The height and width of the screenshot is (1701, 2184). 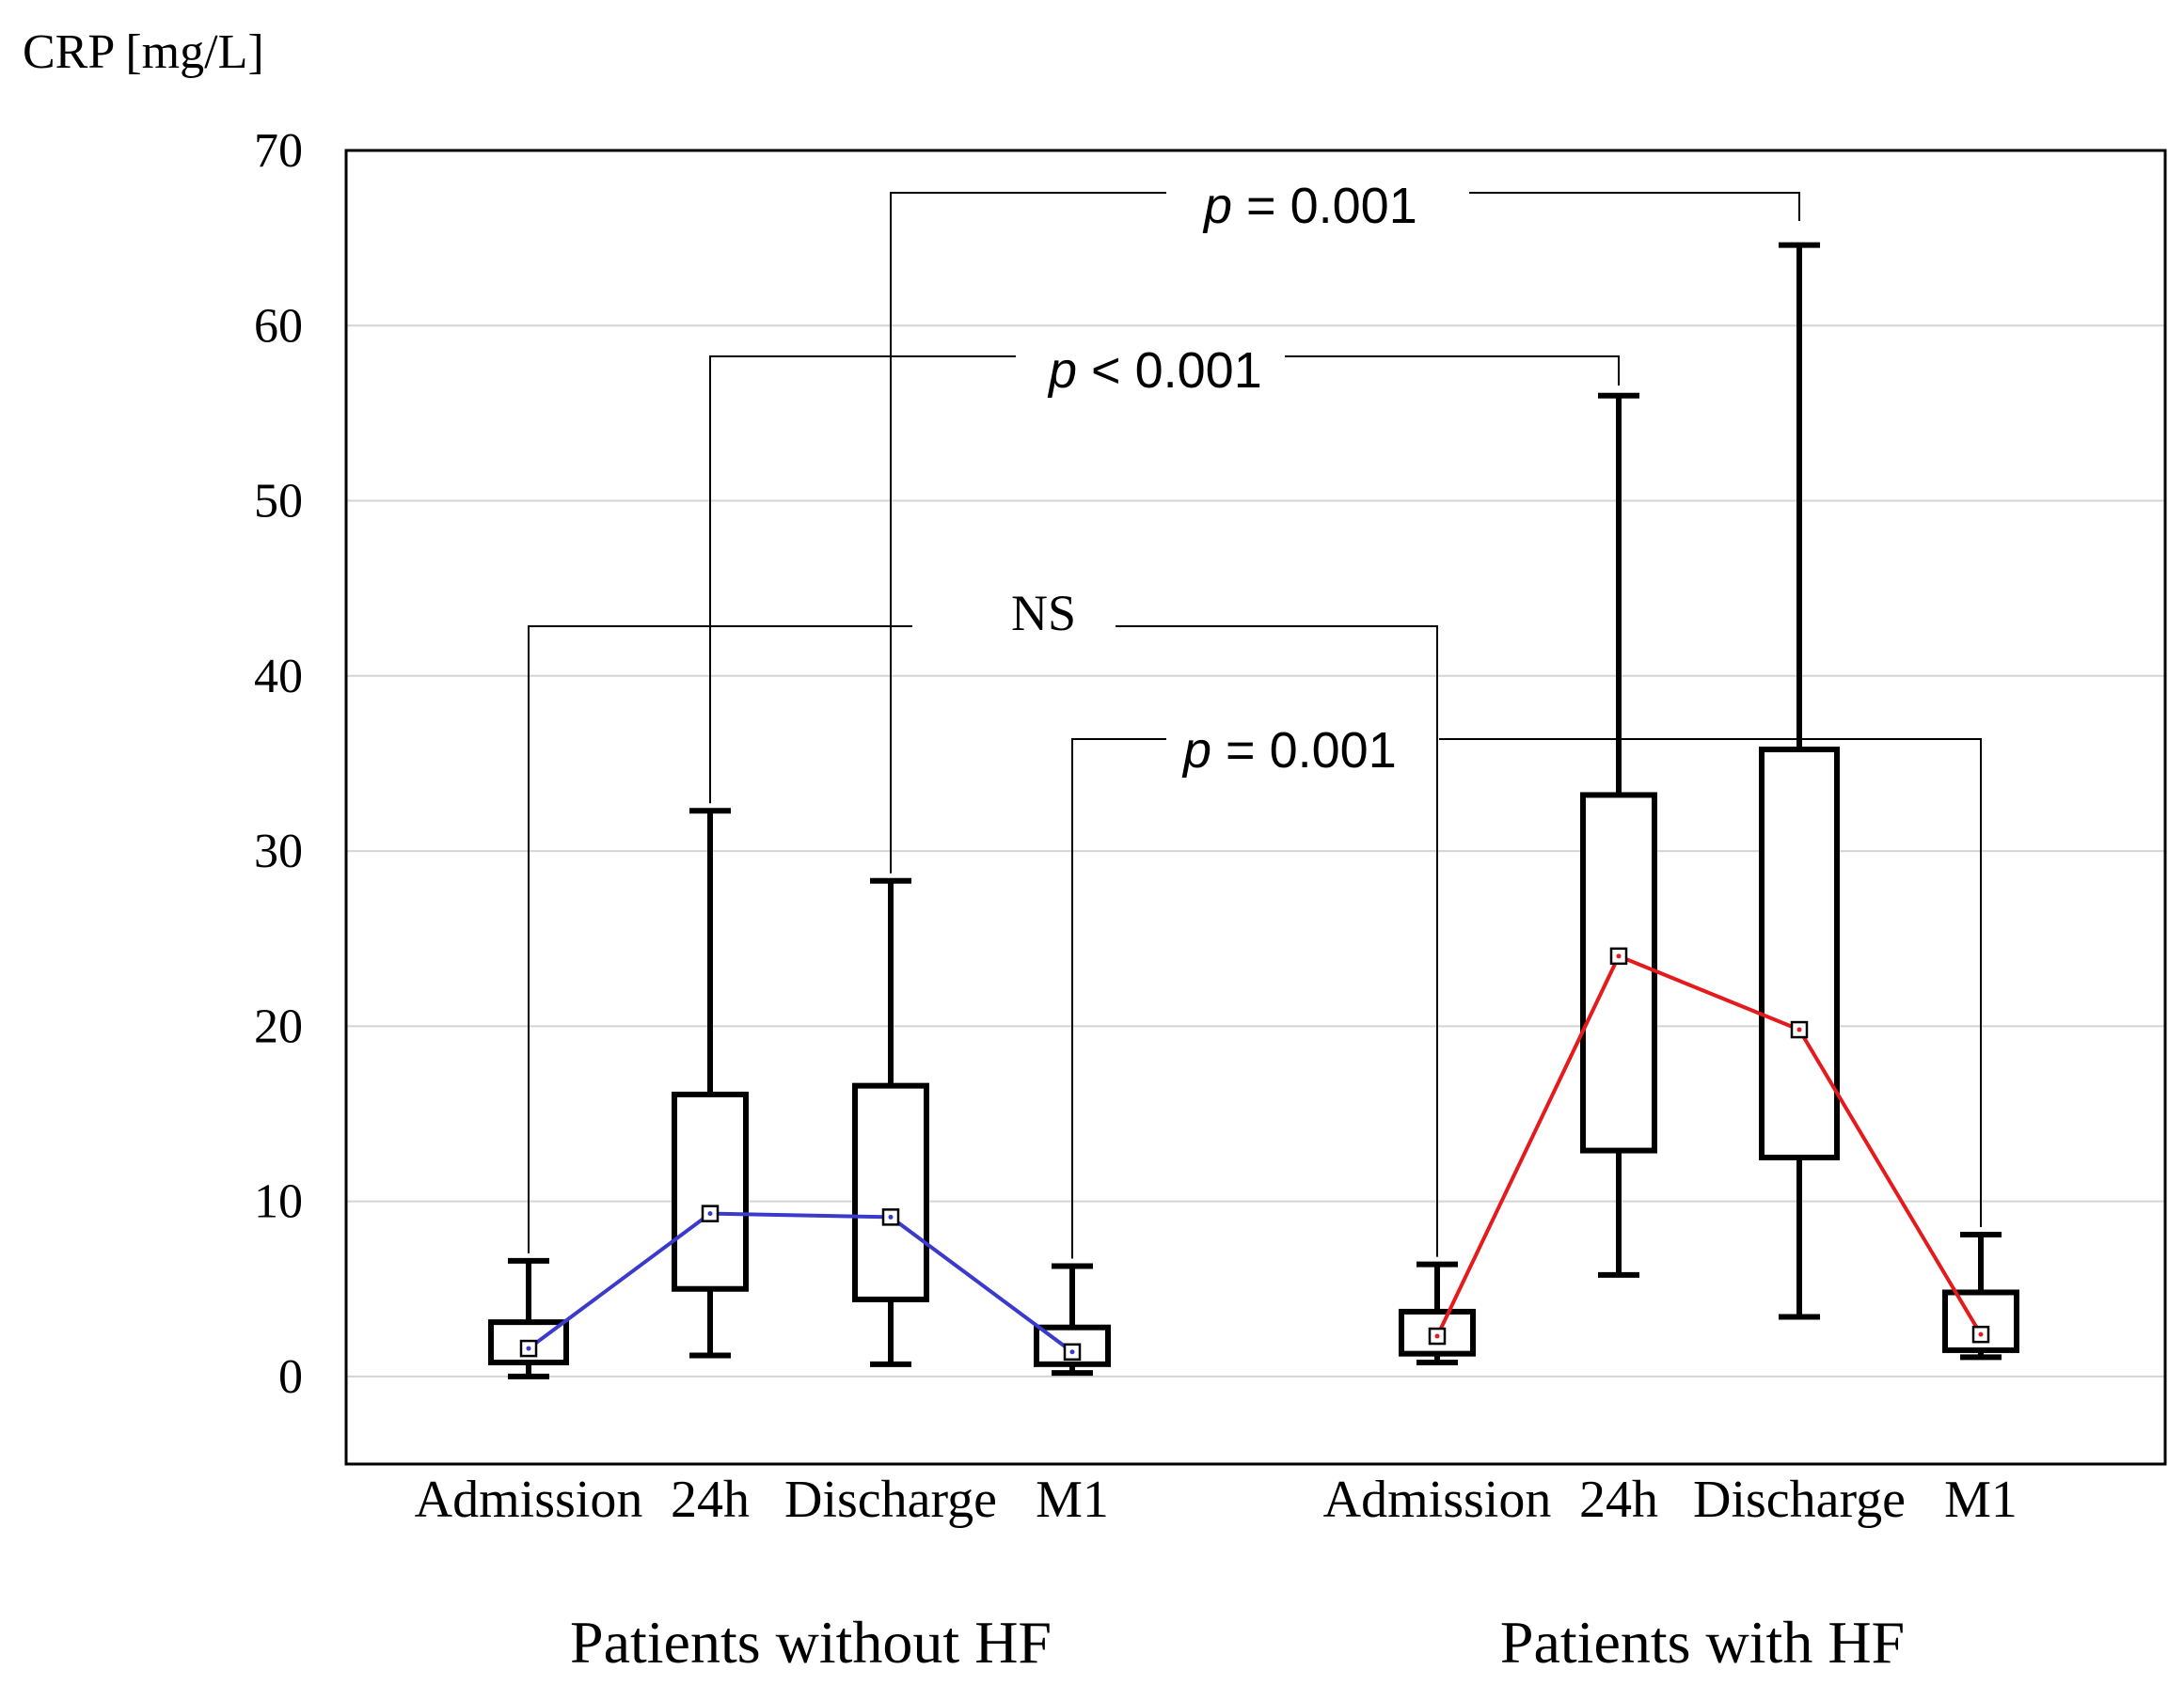 I want to click on group-label-without-hf: Patients without HF, so click(x=811, y=1642).